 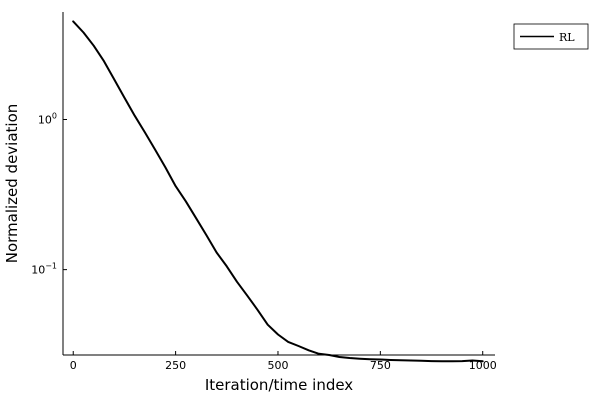 What do you see at coordinates (47, 118) in the screenshot?
I see `y-tick-label: 10⁰` at bounding box center [47, 118].